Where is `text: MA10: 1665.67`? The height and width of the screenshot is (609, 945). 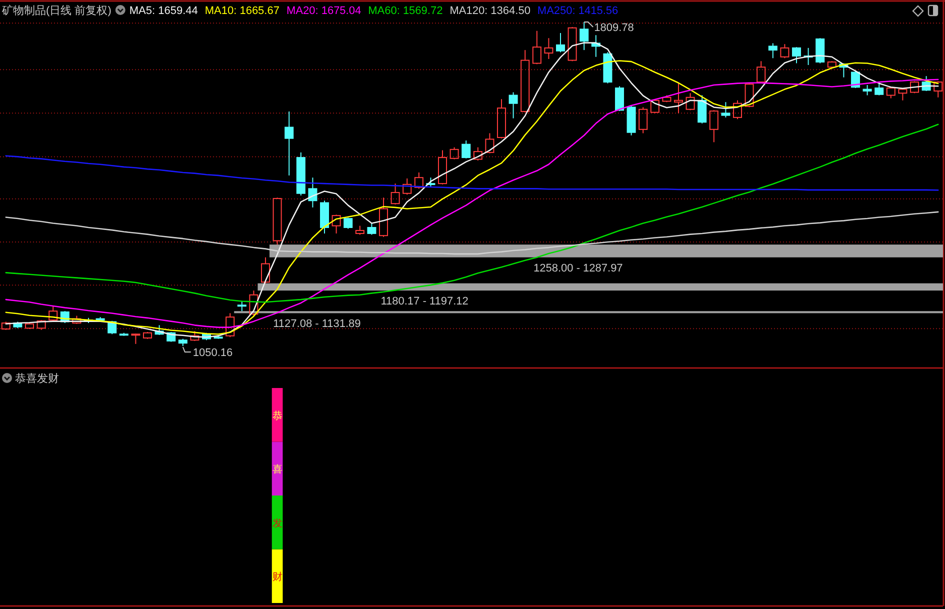 text: MA10: 1665.67 is located at coordinates (242, 11).